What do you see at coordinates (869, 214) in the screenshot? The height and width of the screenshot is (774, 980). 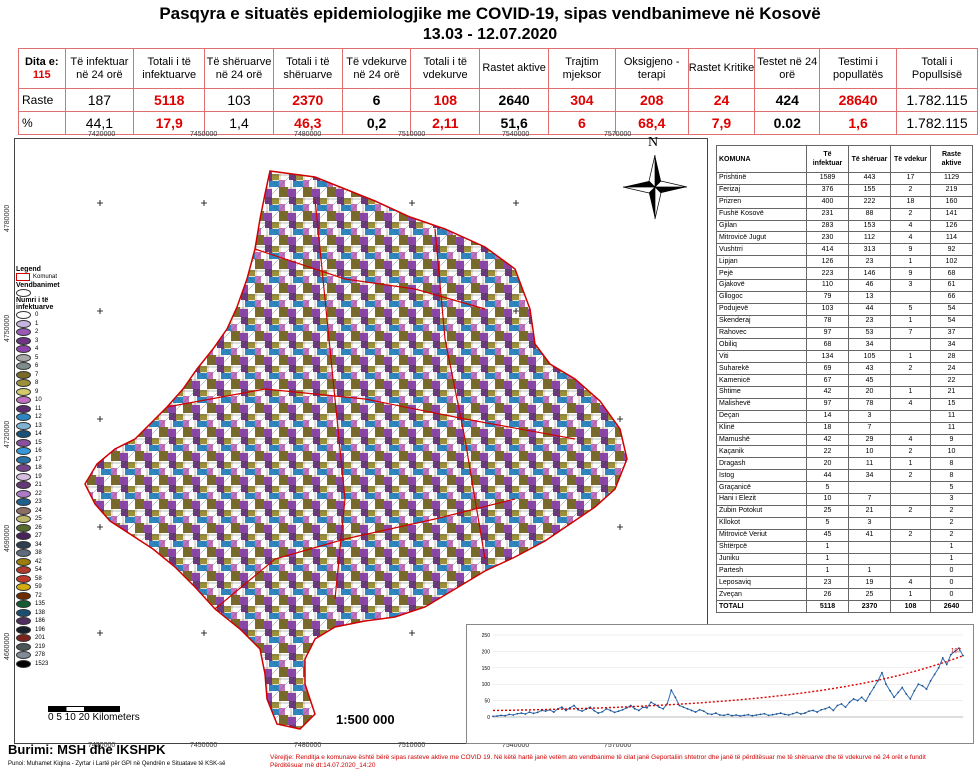 I see `komuna-value: 88` at bounding box center [869, 214].